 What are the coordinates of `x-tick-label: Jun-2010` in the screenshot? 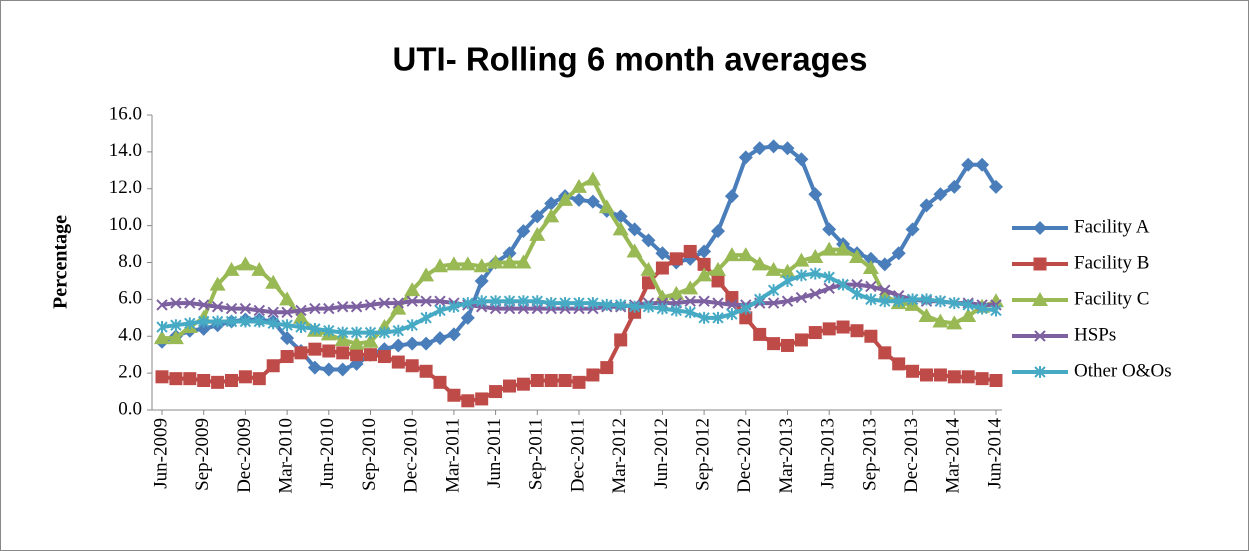 It's located at (327, 453).